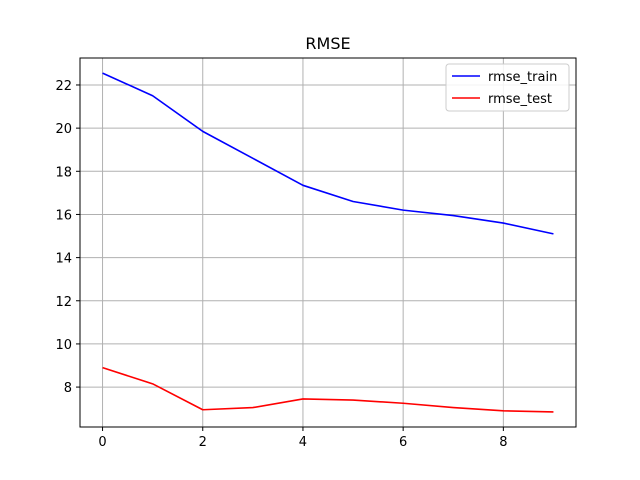 The width and height of the screenshot is (640, 480). Describe the element at coordinates (503, 442) in the screenshot. I see `x-tick-label: 8` at that location.